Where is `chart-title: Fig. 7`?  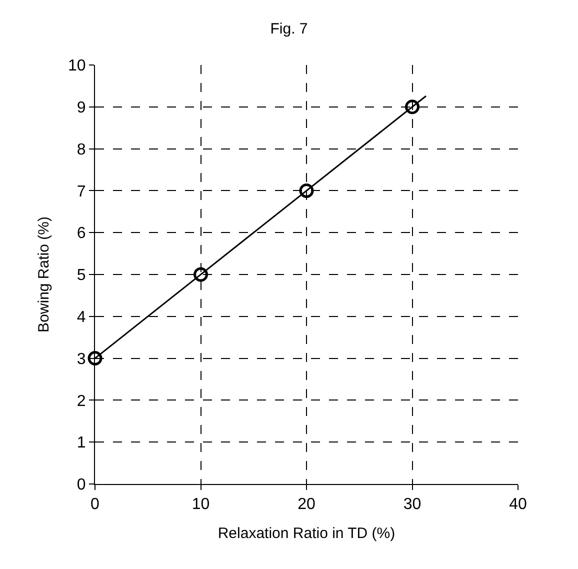 chart-title: Fig. 7 is located at coordinates (289, 29).